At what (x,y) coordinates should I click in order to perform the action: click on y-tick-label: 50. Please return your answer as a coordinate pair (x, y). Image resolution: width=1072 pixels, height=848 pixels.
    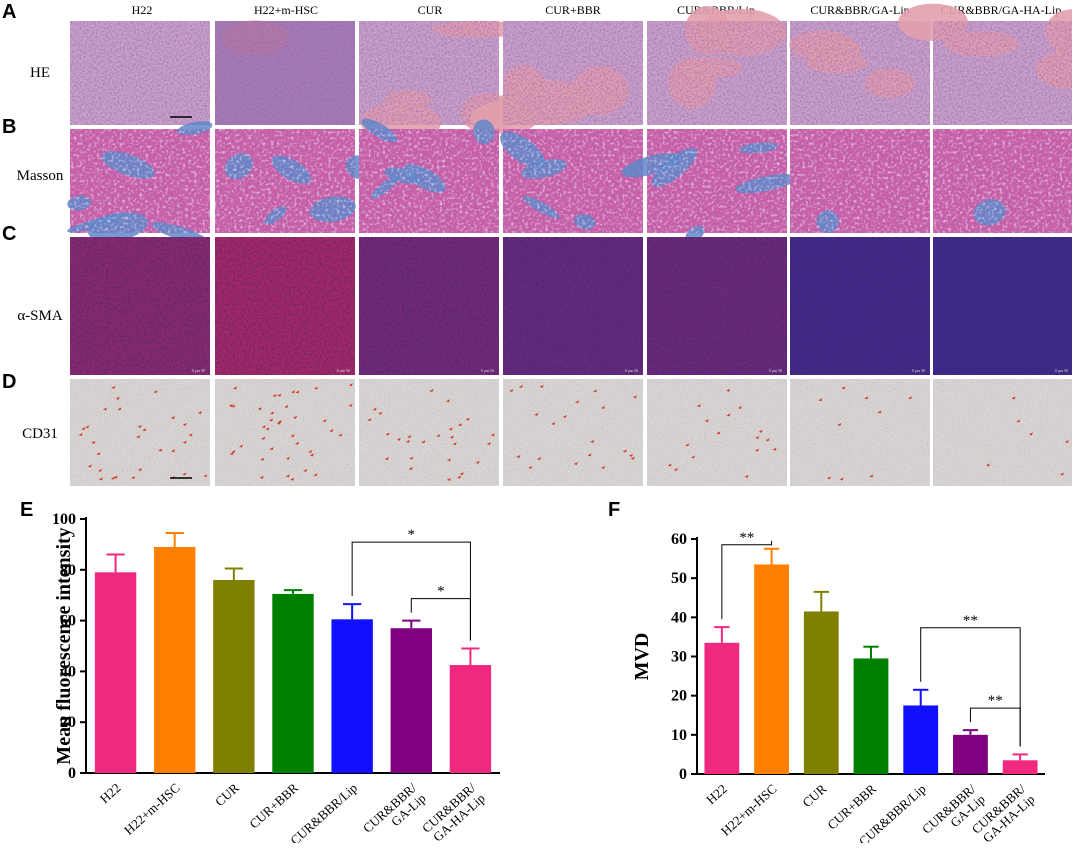
    Looking at the image, I should click on (679, 578).